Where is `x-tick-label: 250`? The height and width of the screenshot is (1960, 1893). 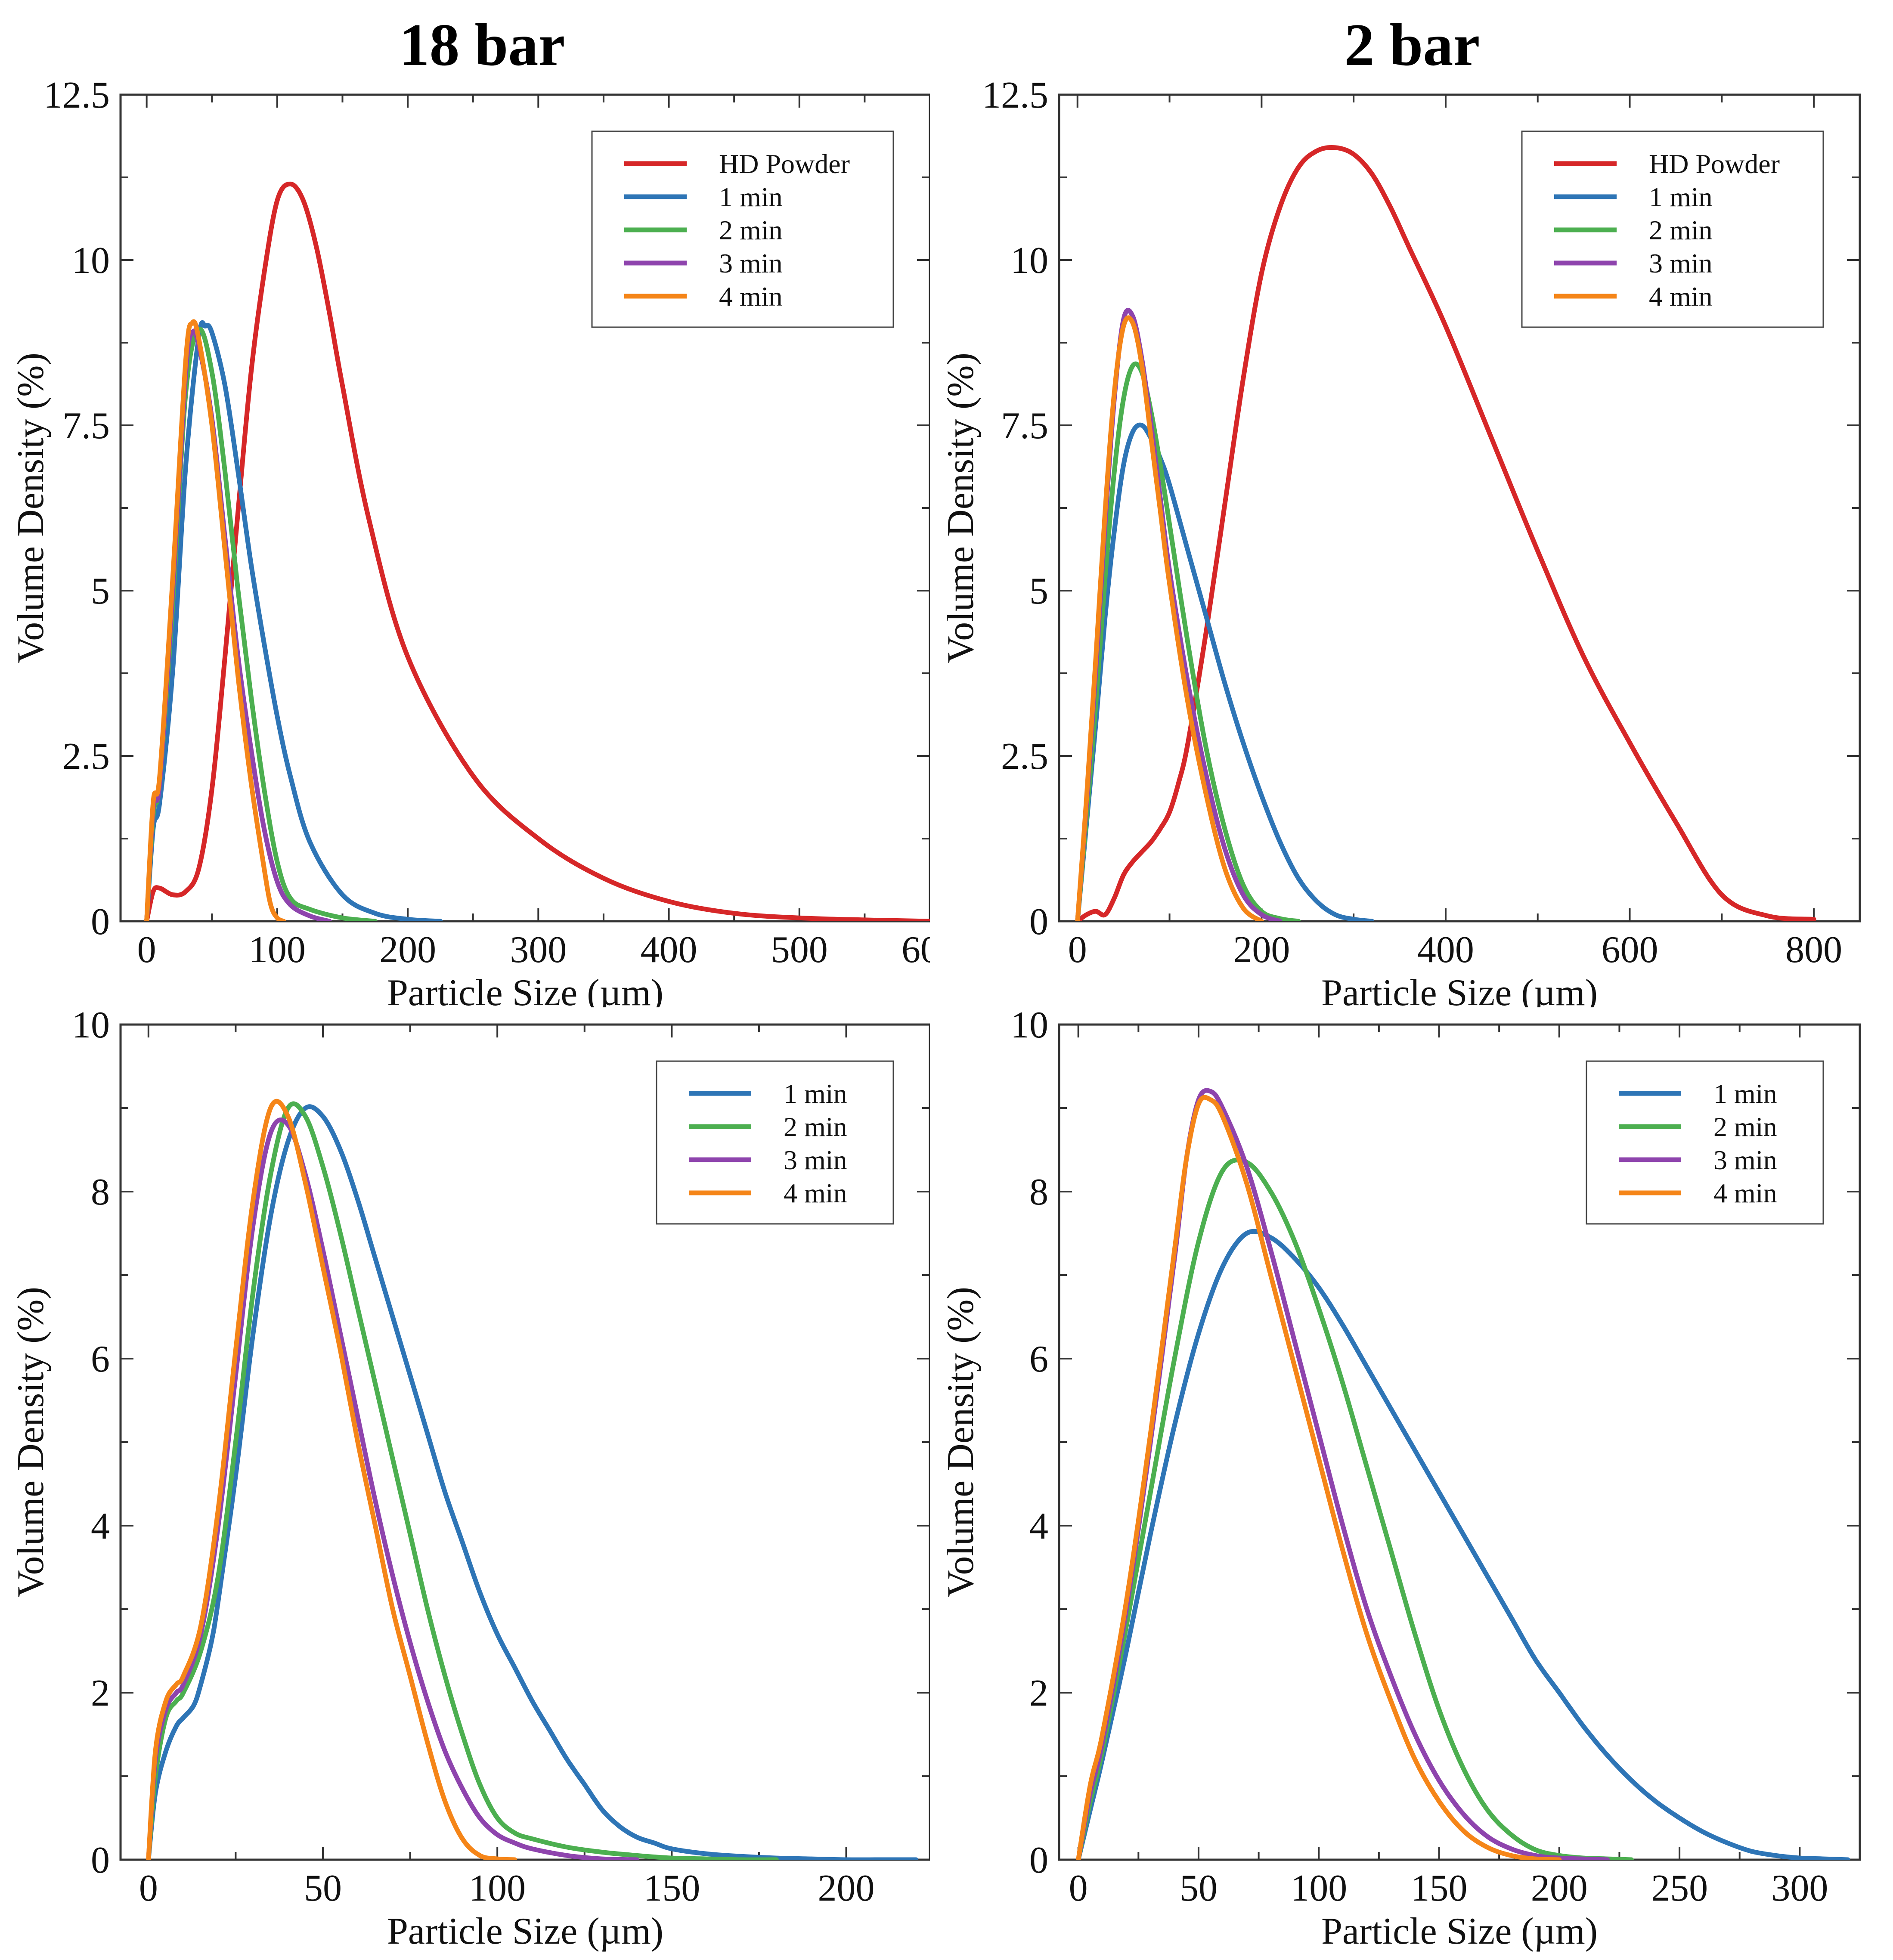 x-tick-label: 250 is located at coordinates (1679, 1888).